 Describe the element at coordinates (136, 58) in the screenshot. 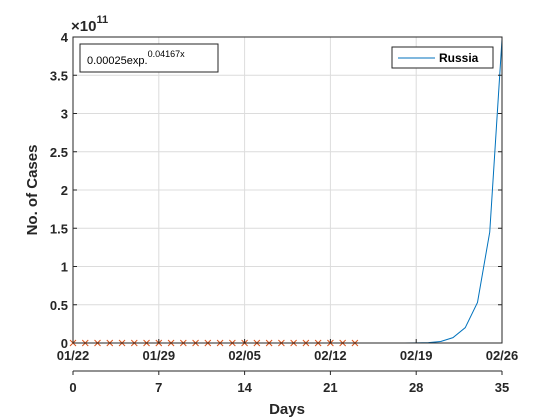

I see `equation-text: 0.00025exp.0.04167x` at that location.